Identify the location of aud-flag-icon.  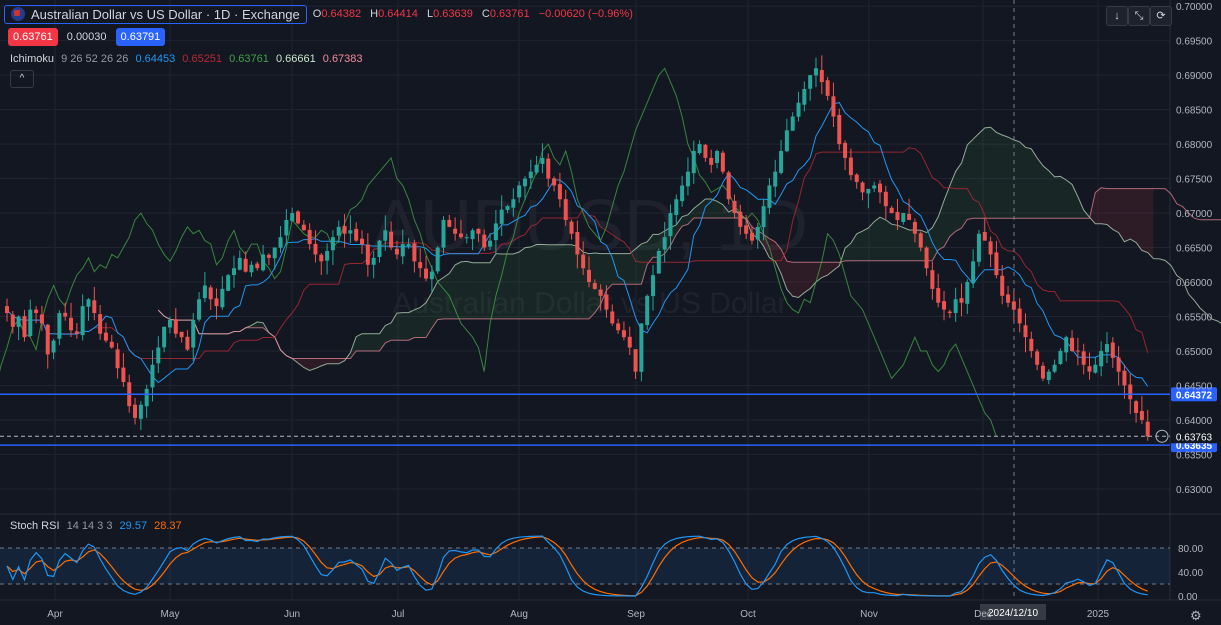
(18, 14).